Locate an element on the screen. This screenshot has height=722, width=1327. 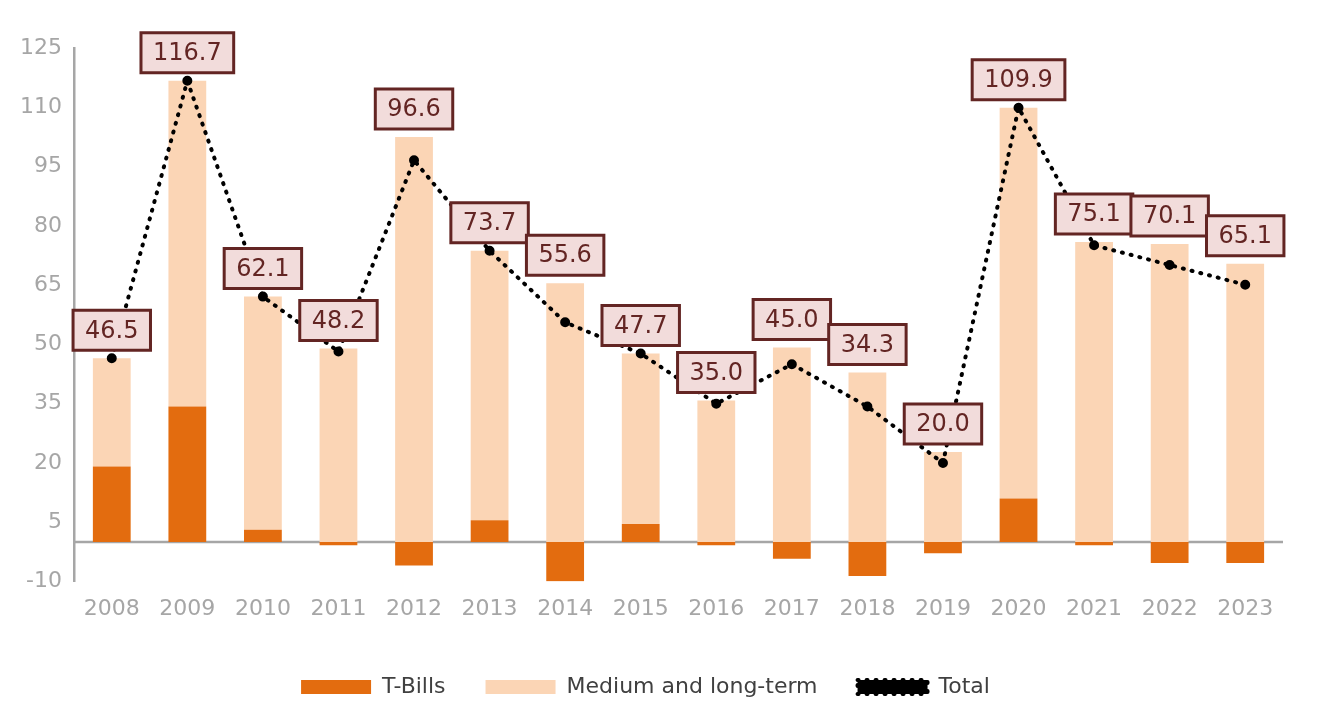
y-tick-label: 50 is located at coordinates (47, 343).